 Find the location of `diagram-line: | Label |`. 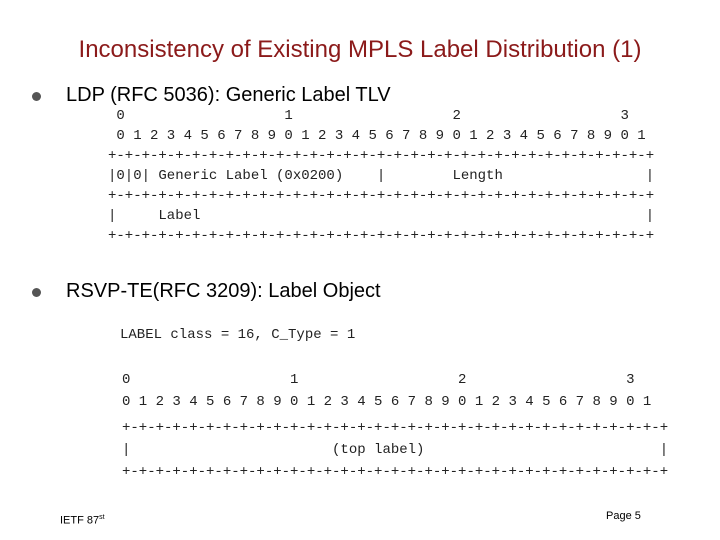

diagram-line: | Label | is located at coordinates (381, 216).